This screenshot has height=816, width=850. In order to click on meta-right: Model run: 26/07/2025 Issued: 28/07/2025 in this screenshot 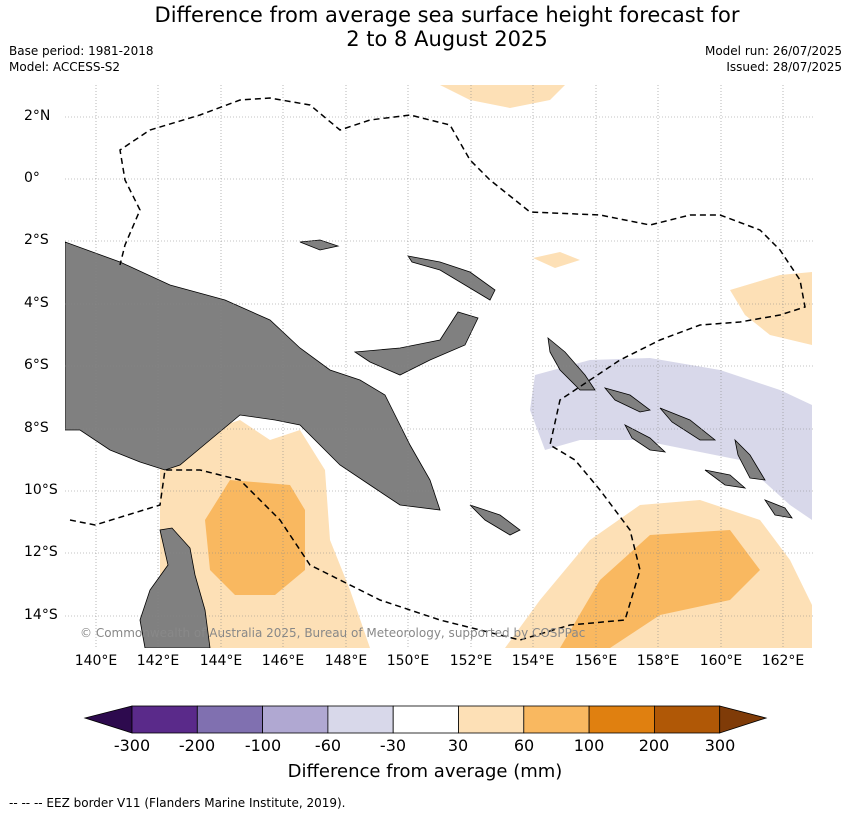, I will do `click(773, 59)`.